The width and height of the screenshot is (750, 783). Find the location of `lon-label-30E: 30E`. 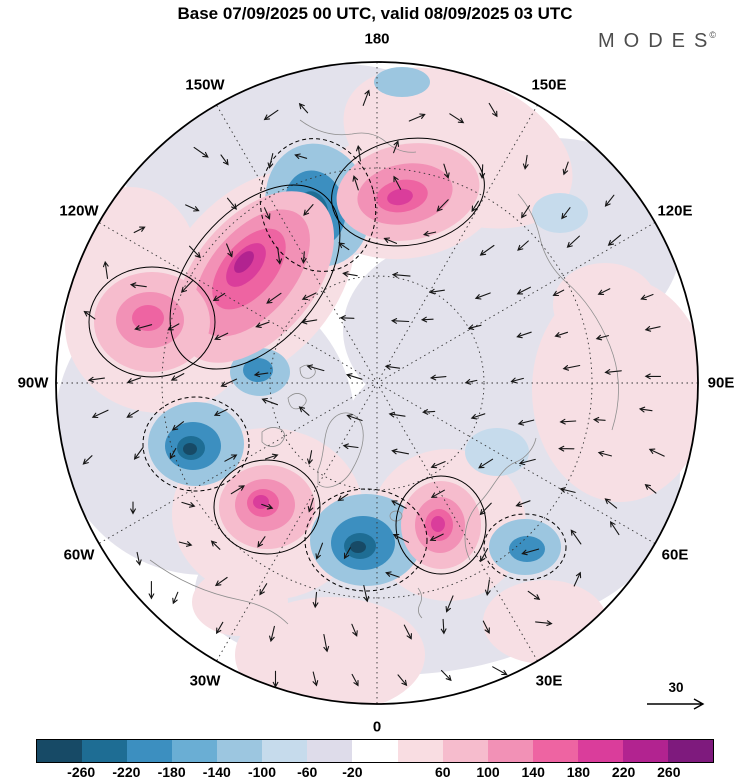

lon-label-30E: 30E is located at coordinates (549, 681).